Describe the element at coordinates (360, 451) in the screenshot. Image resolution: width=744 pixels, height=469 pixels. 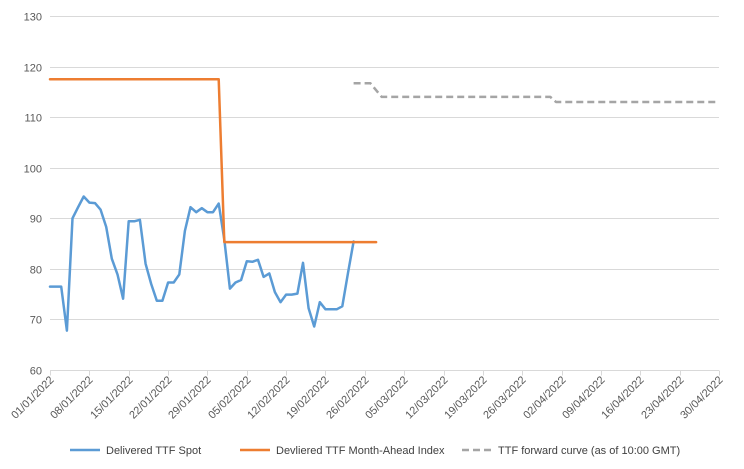
I see `legend-label-month-ahead: Devliered TTF Month-Ahead Index` at that location.